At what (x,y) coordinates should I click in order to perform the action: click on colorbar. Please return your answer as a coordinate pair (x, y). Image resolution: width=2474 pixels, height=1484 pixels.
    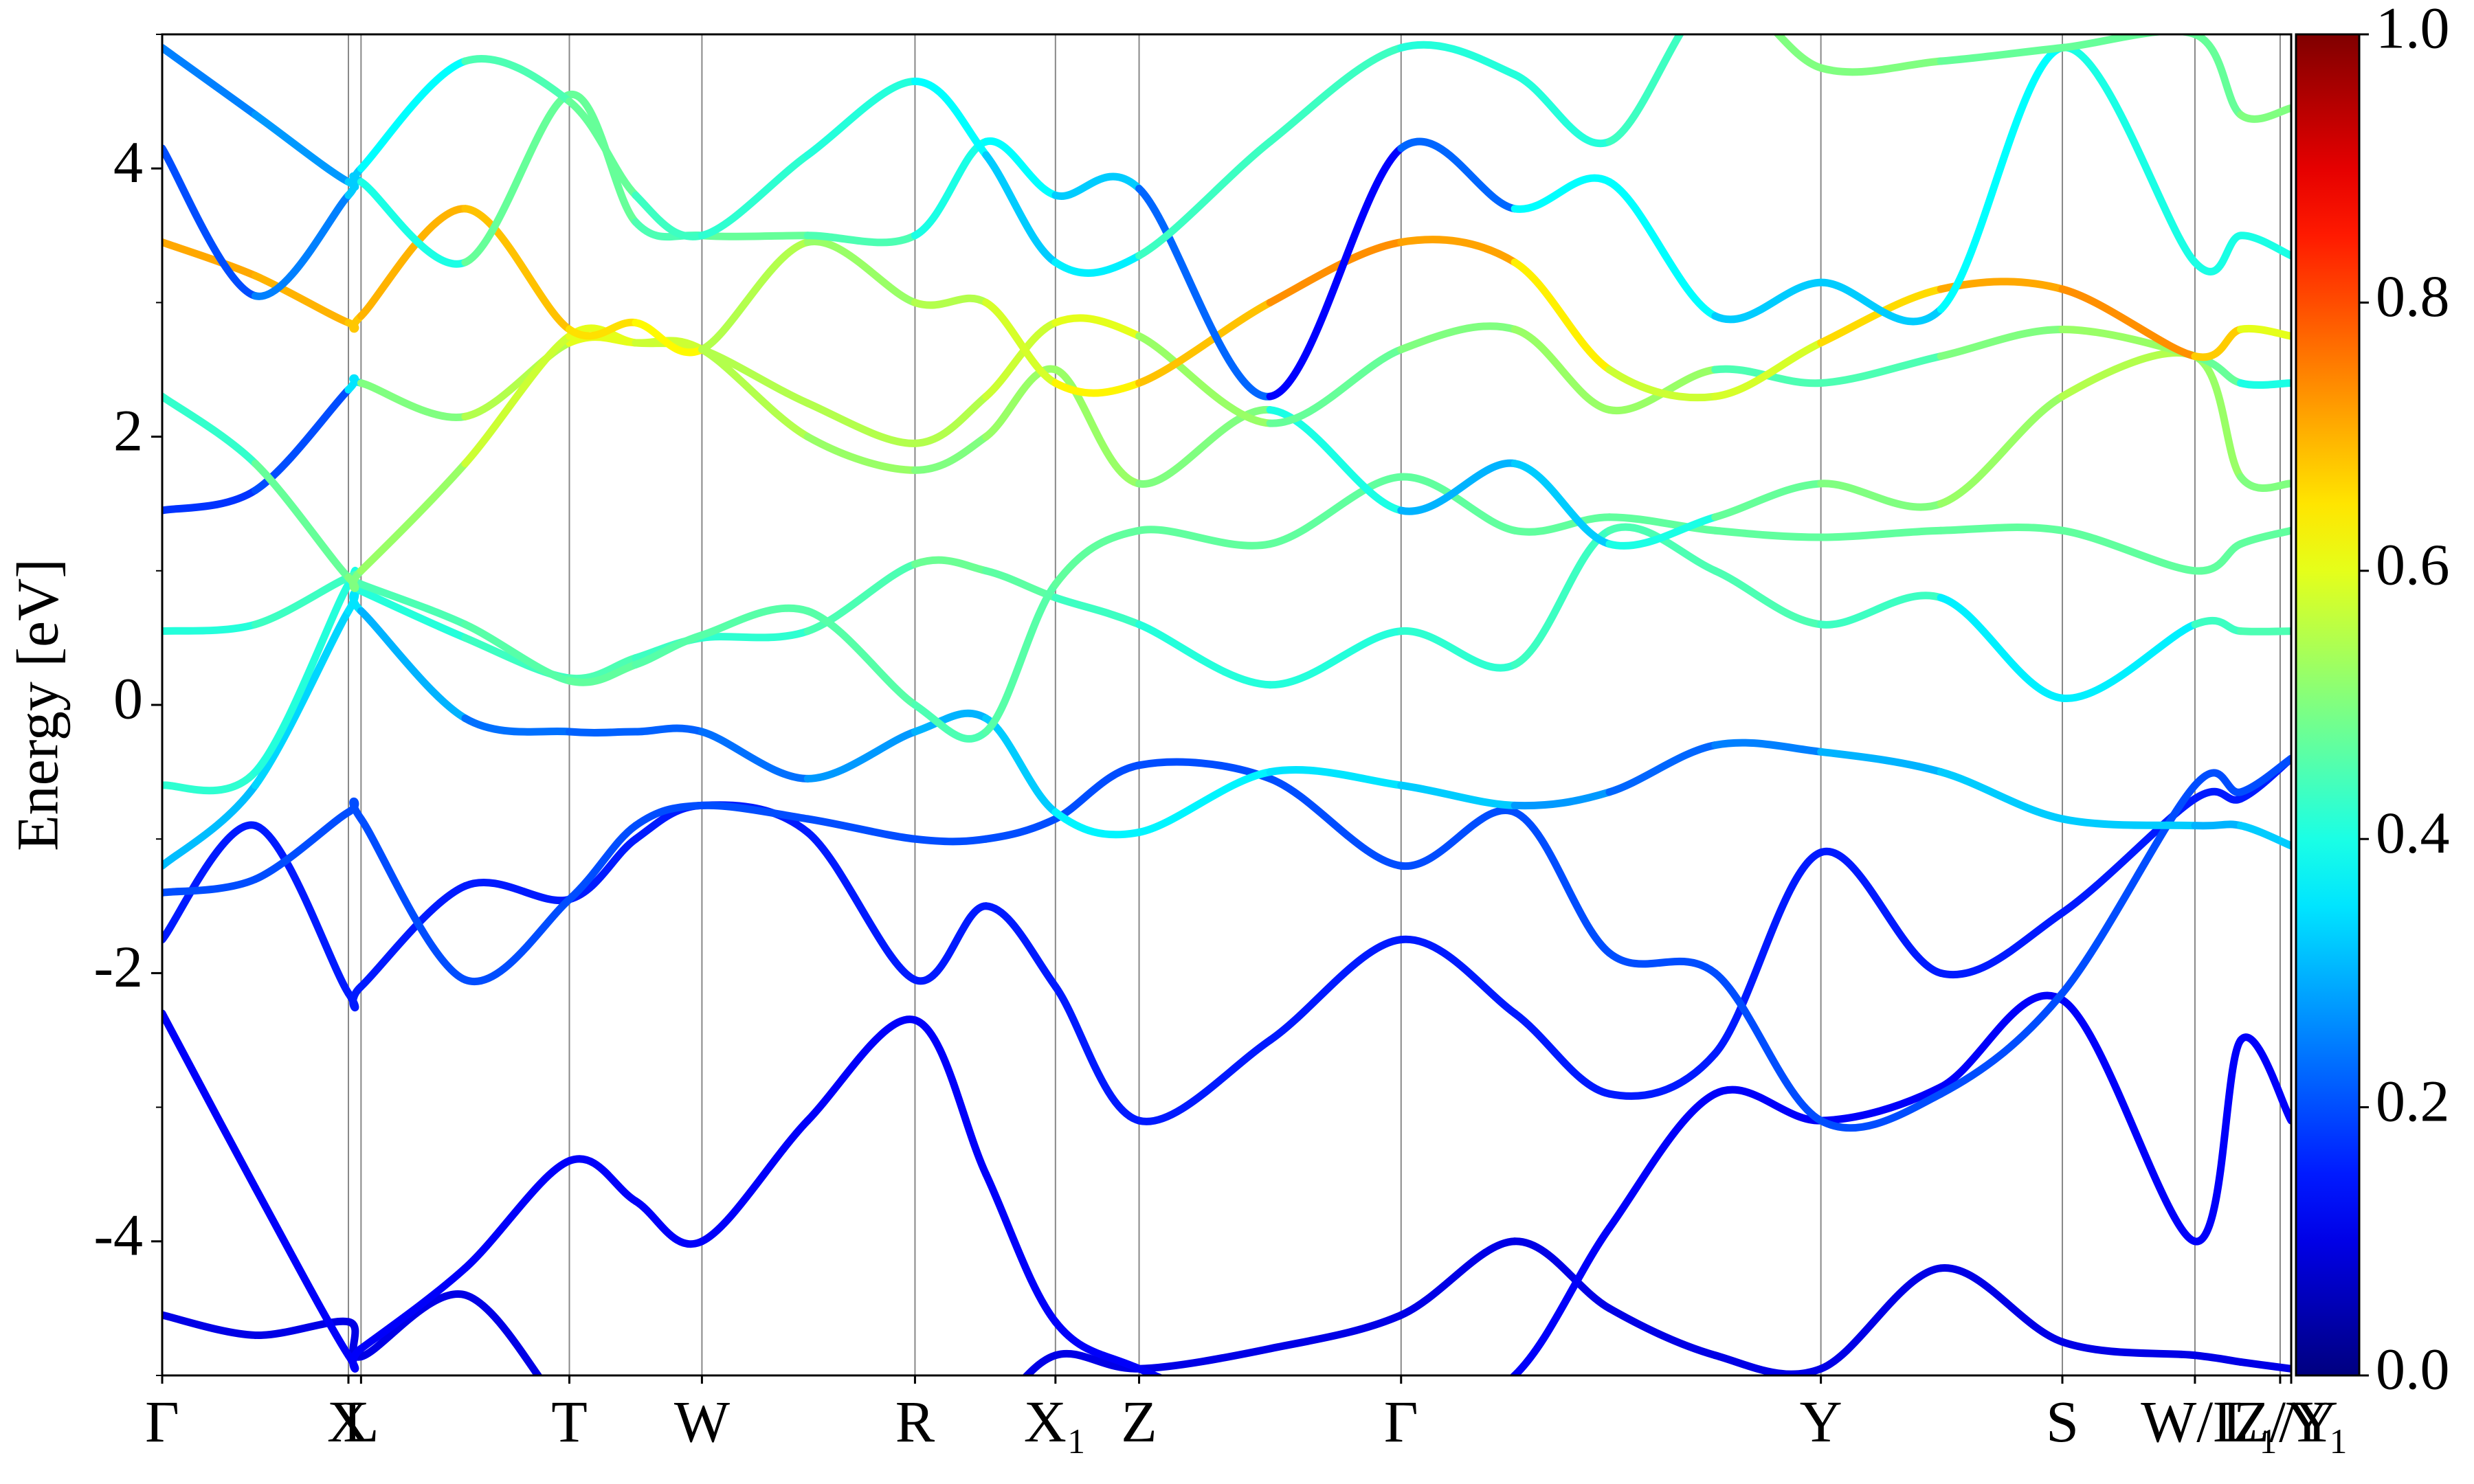
    Looking at the image, I should click on (2328, 705).